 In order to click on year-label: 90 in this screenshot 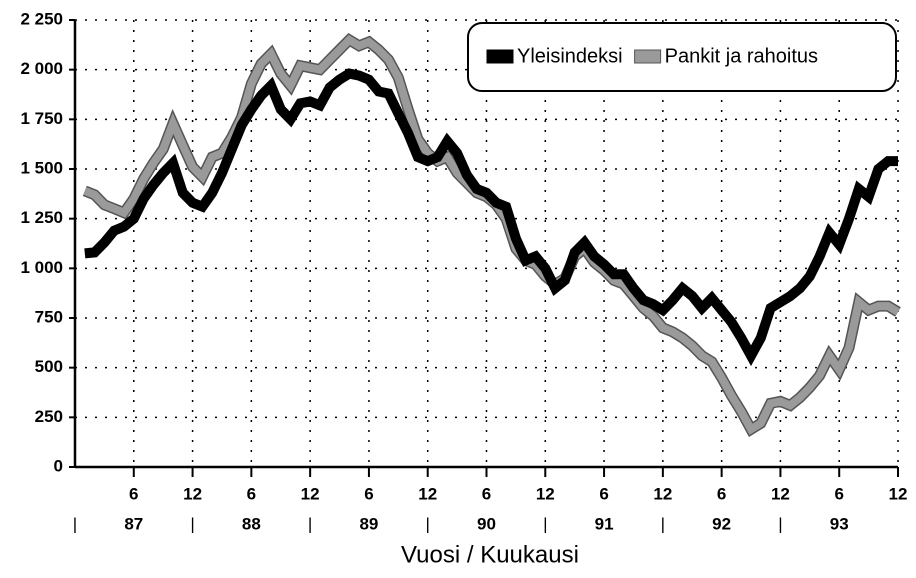, I will do `click(486, 523)`.